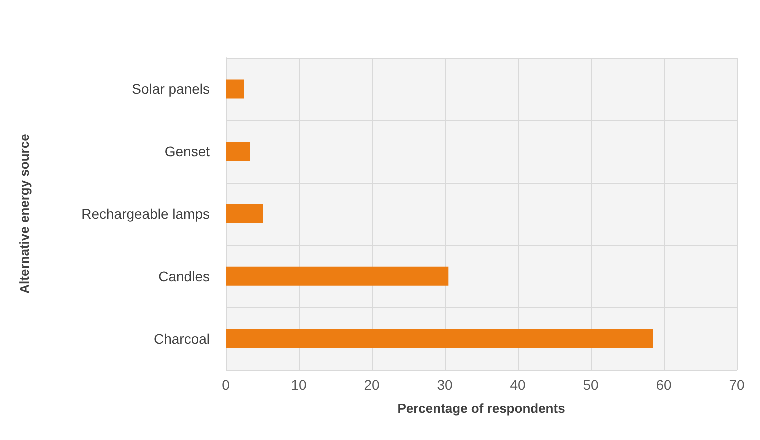 This screenshot has height=440, width=760. I want to click on y-tick-label: Charcoal, so click(182, 338).